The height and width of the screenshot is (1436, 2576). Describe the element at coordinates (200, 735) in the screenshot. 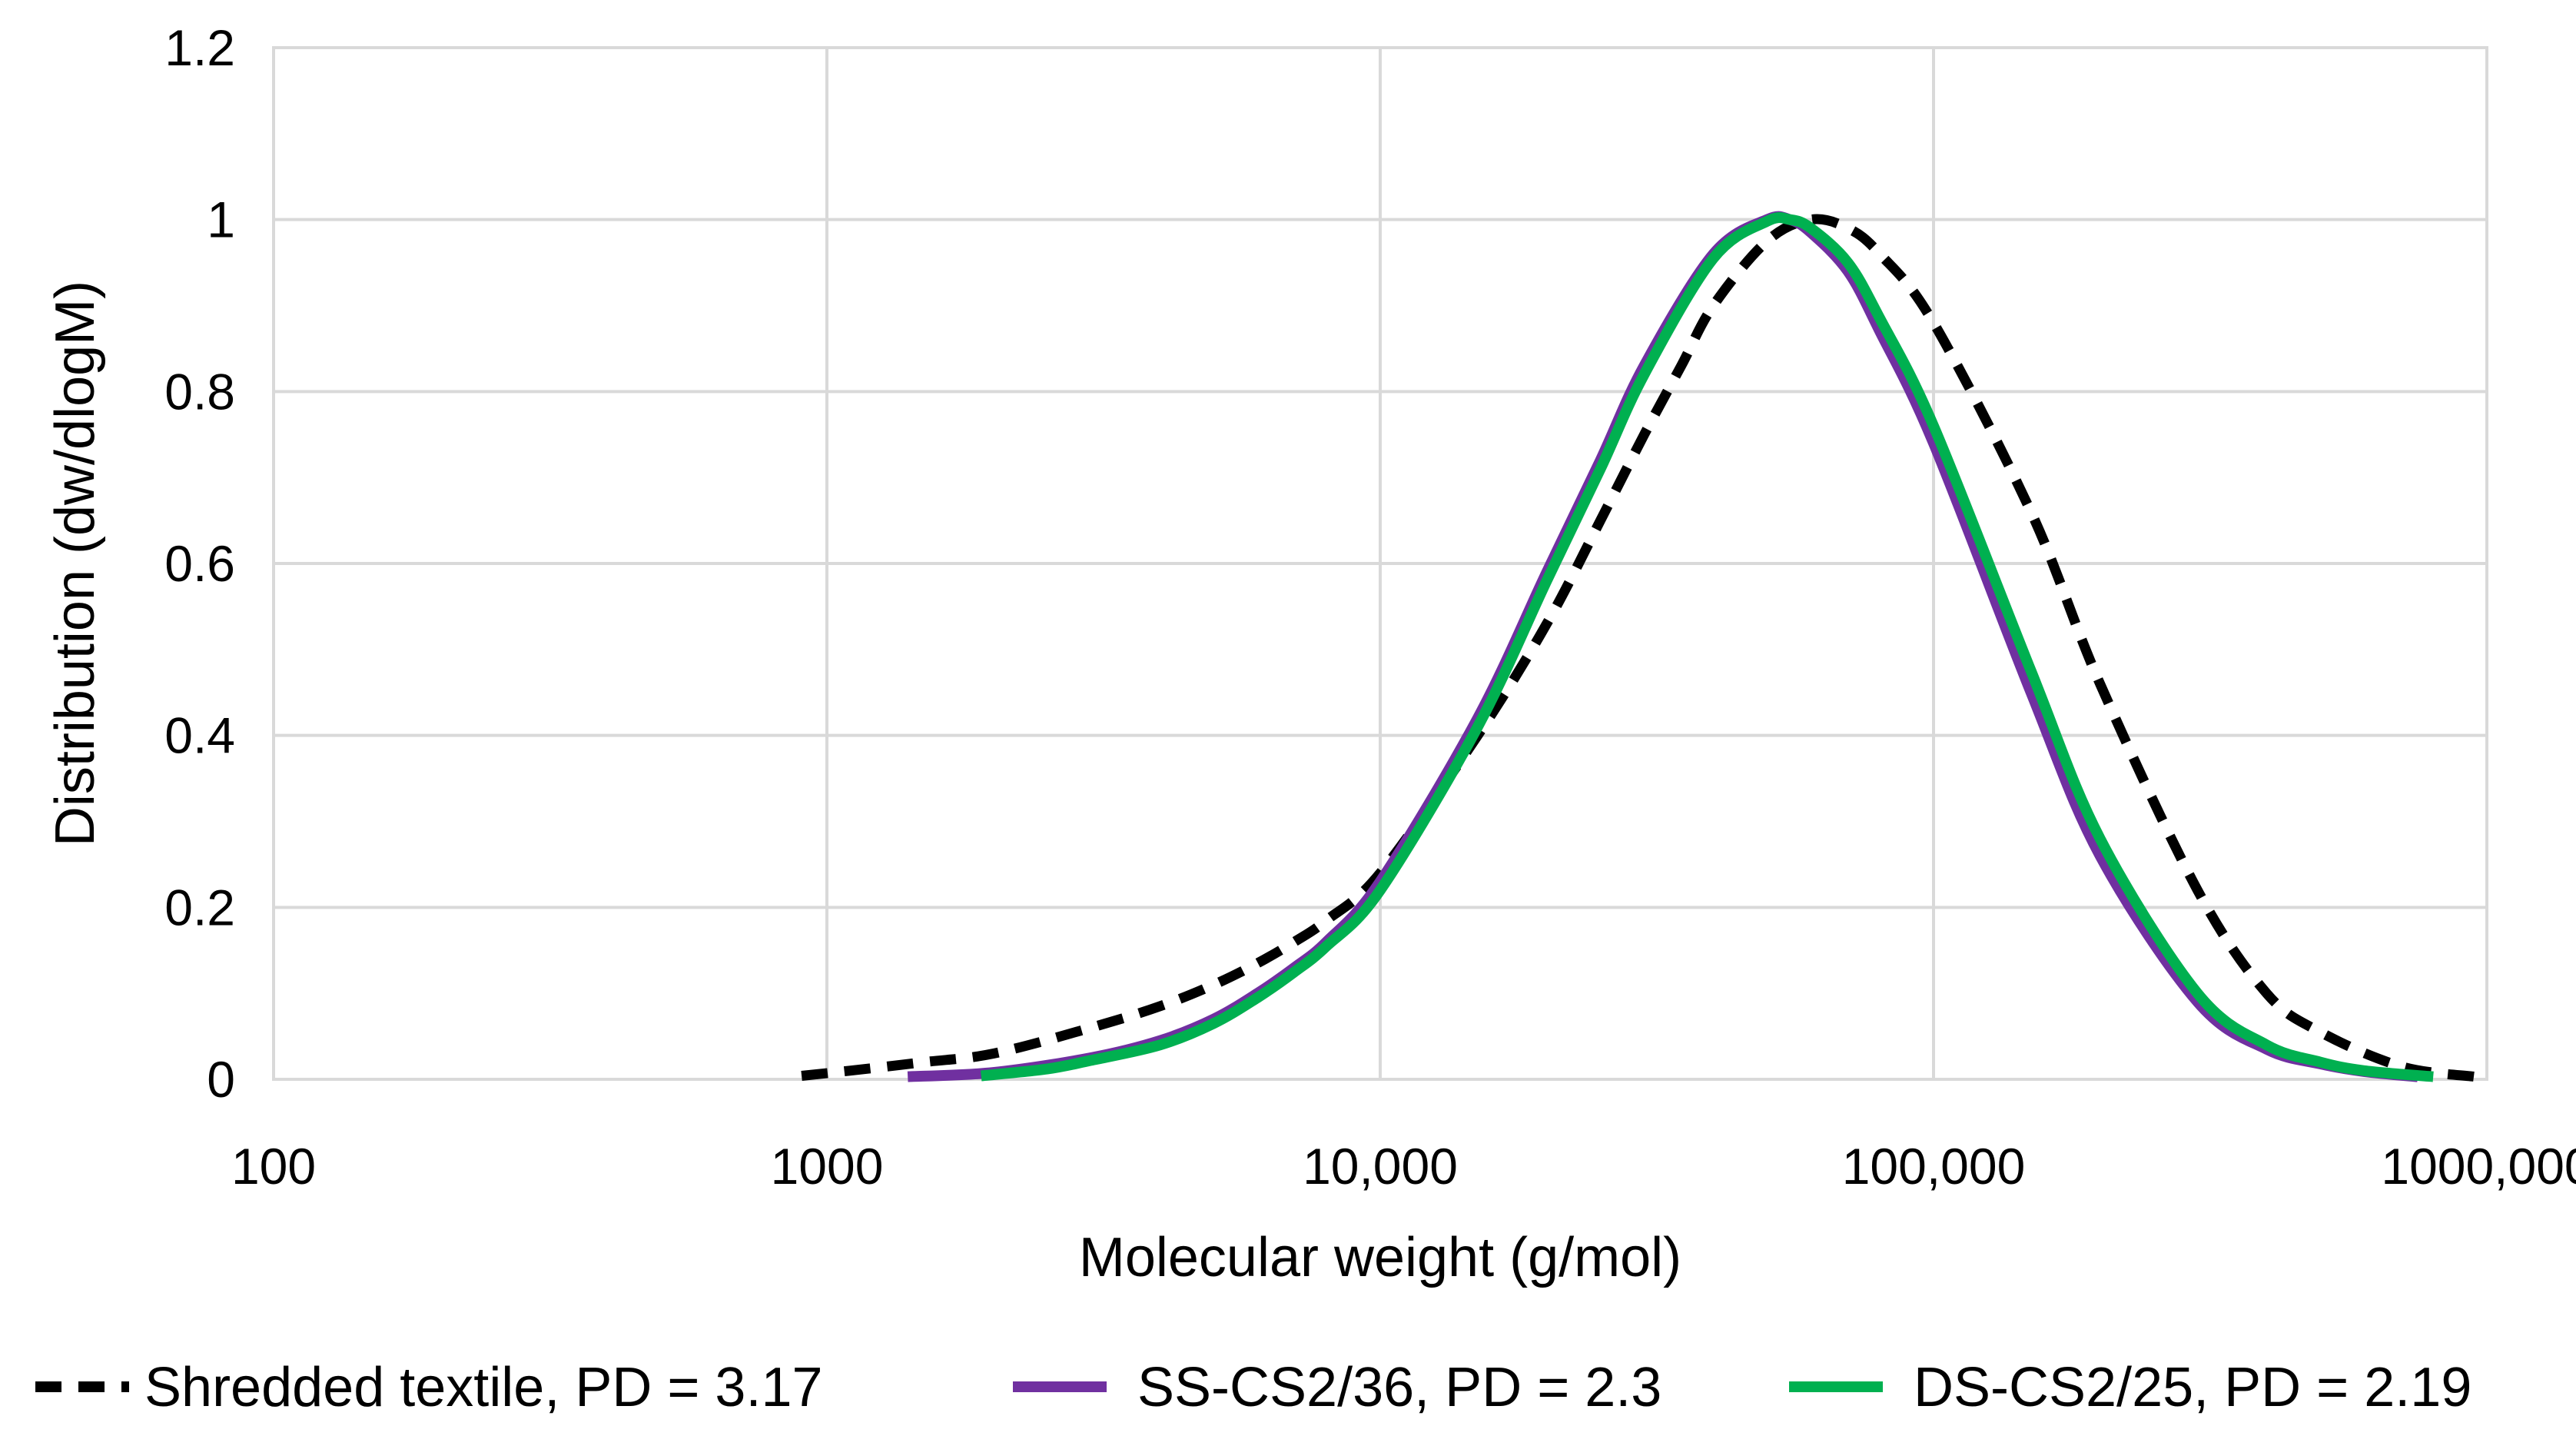

I see `y-tick-label-2: 0.4` at that location.